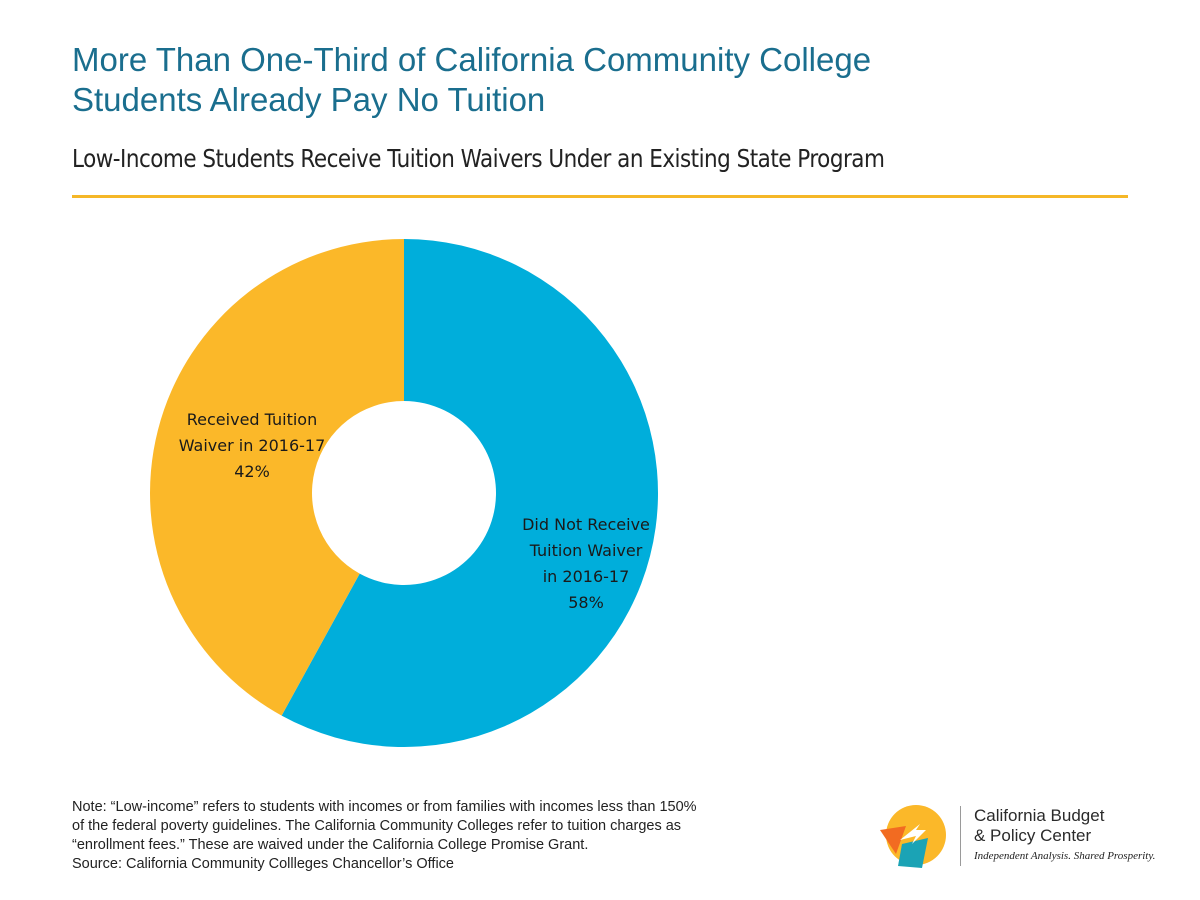  I want to click on logo-divider, so click(960, 836).